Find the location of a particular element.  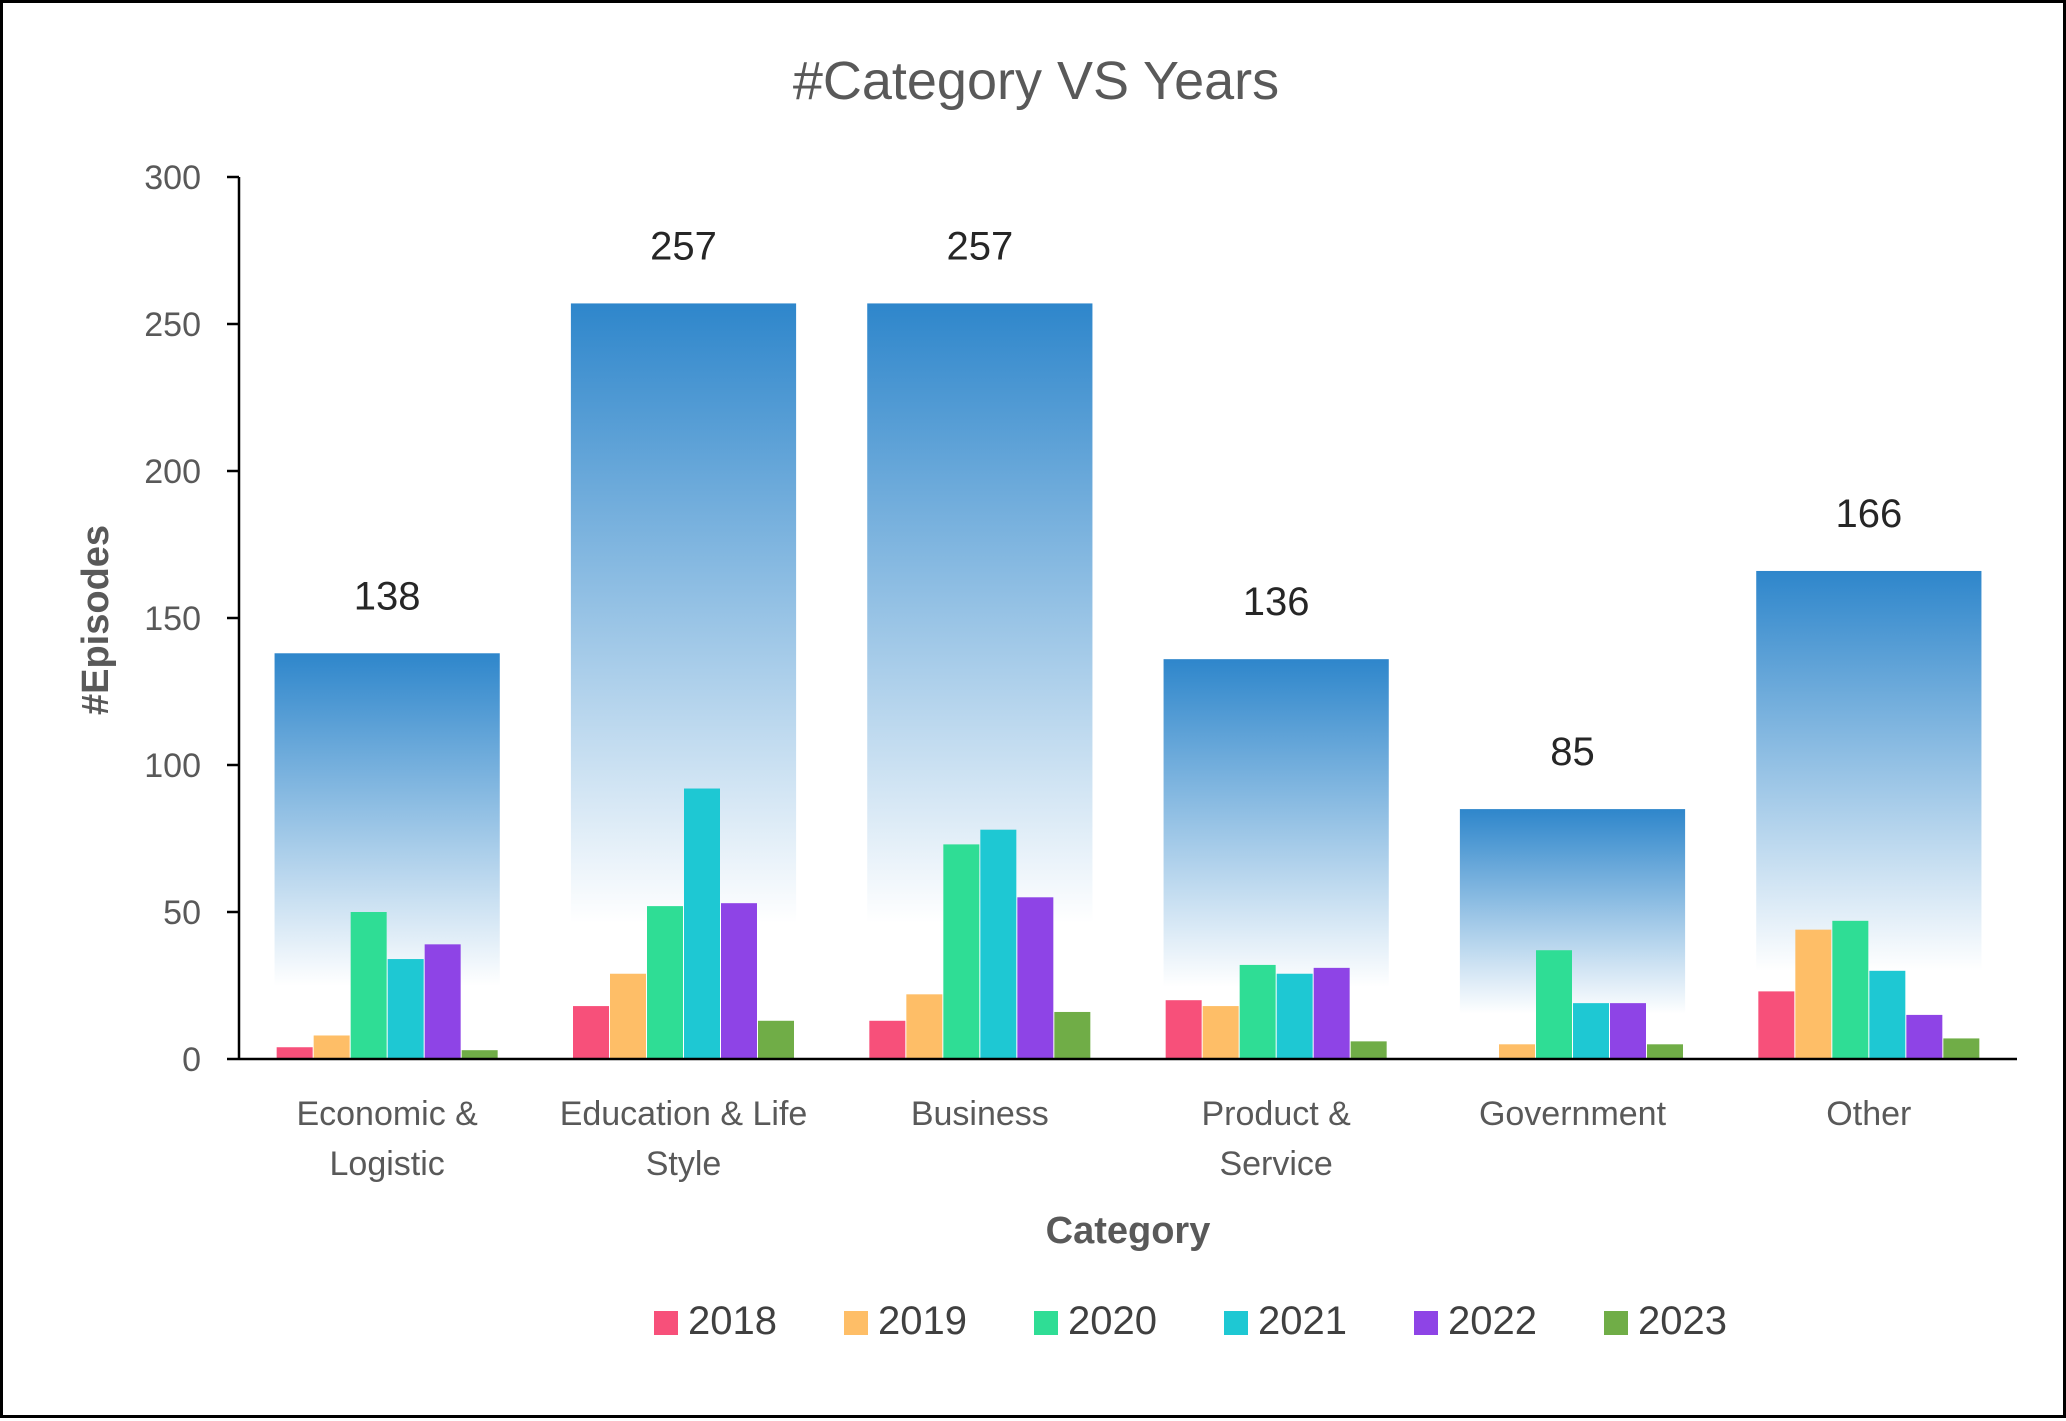

x-tick-label-line: Education & Life is located at coordinates (684, 1114).